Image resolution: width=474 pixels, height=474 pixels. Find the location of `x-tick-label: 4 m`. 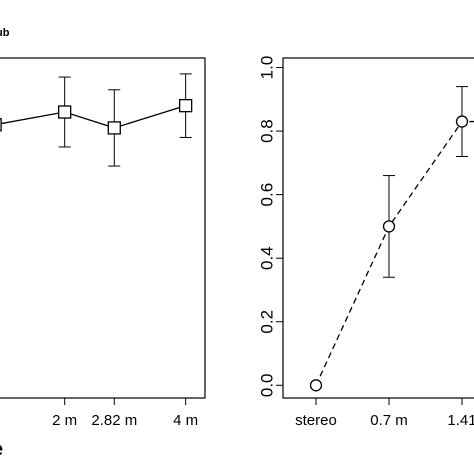

x-tick-label: 4 m is located at coordinates (185, 420).